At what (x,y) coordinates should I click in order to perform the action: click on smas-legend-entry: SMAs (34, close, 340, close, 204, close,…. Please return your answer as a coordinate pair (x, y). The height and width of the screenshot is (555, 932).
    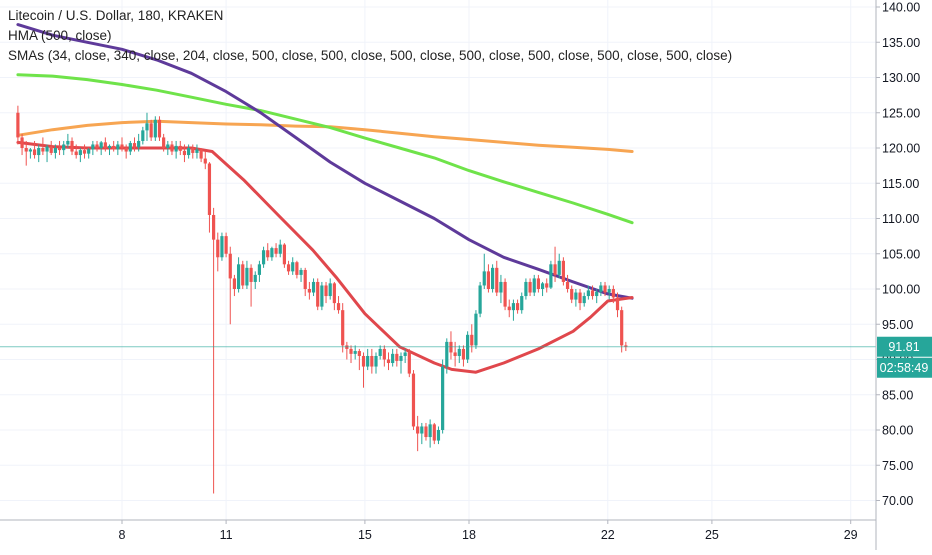
    Looking at the image, I should click on (370, 55).